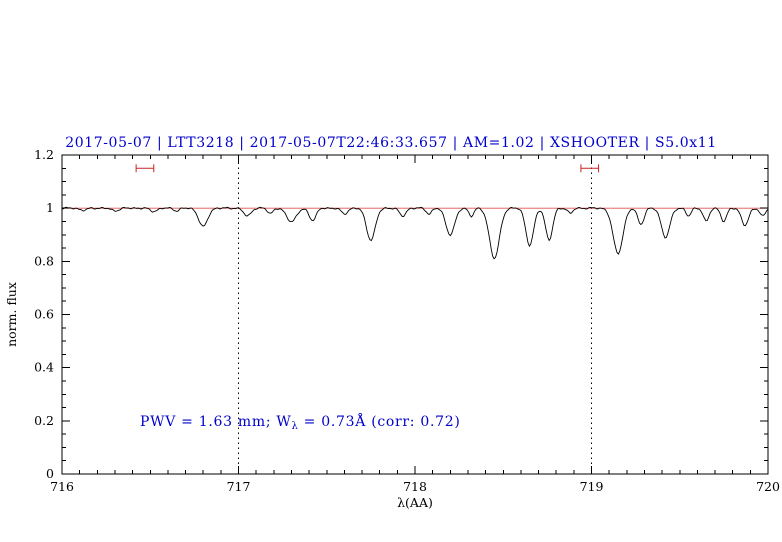 Image resolution: width=782 pixels, height=542 pixels. I want to click on x-axis-label: λ(AA), so click(415, 502).